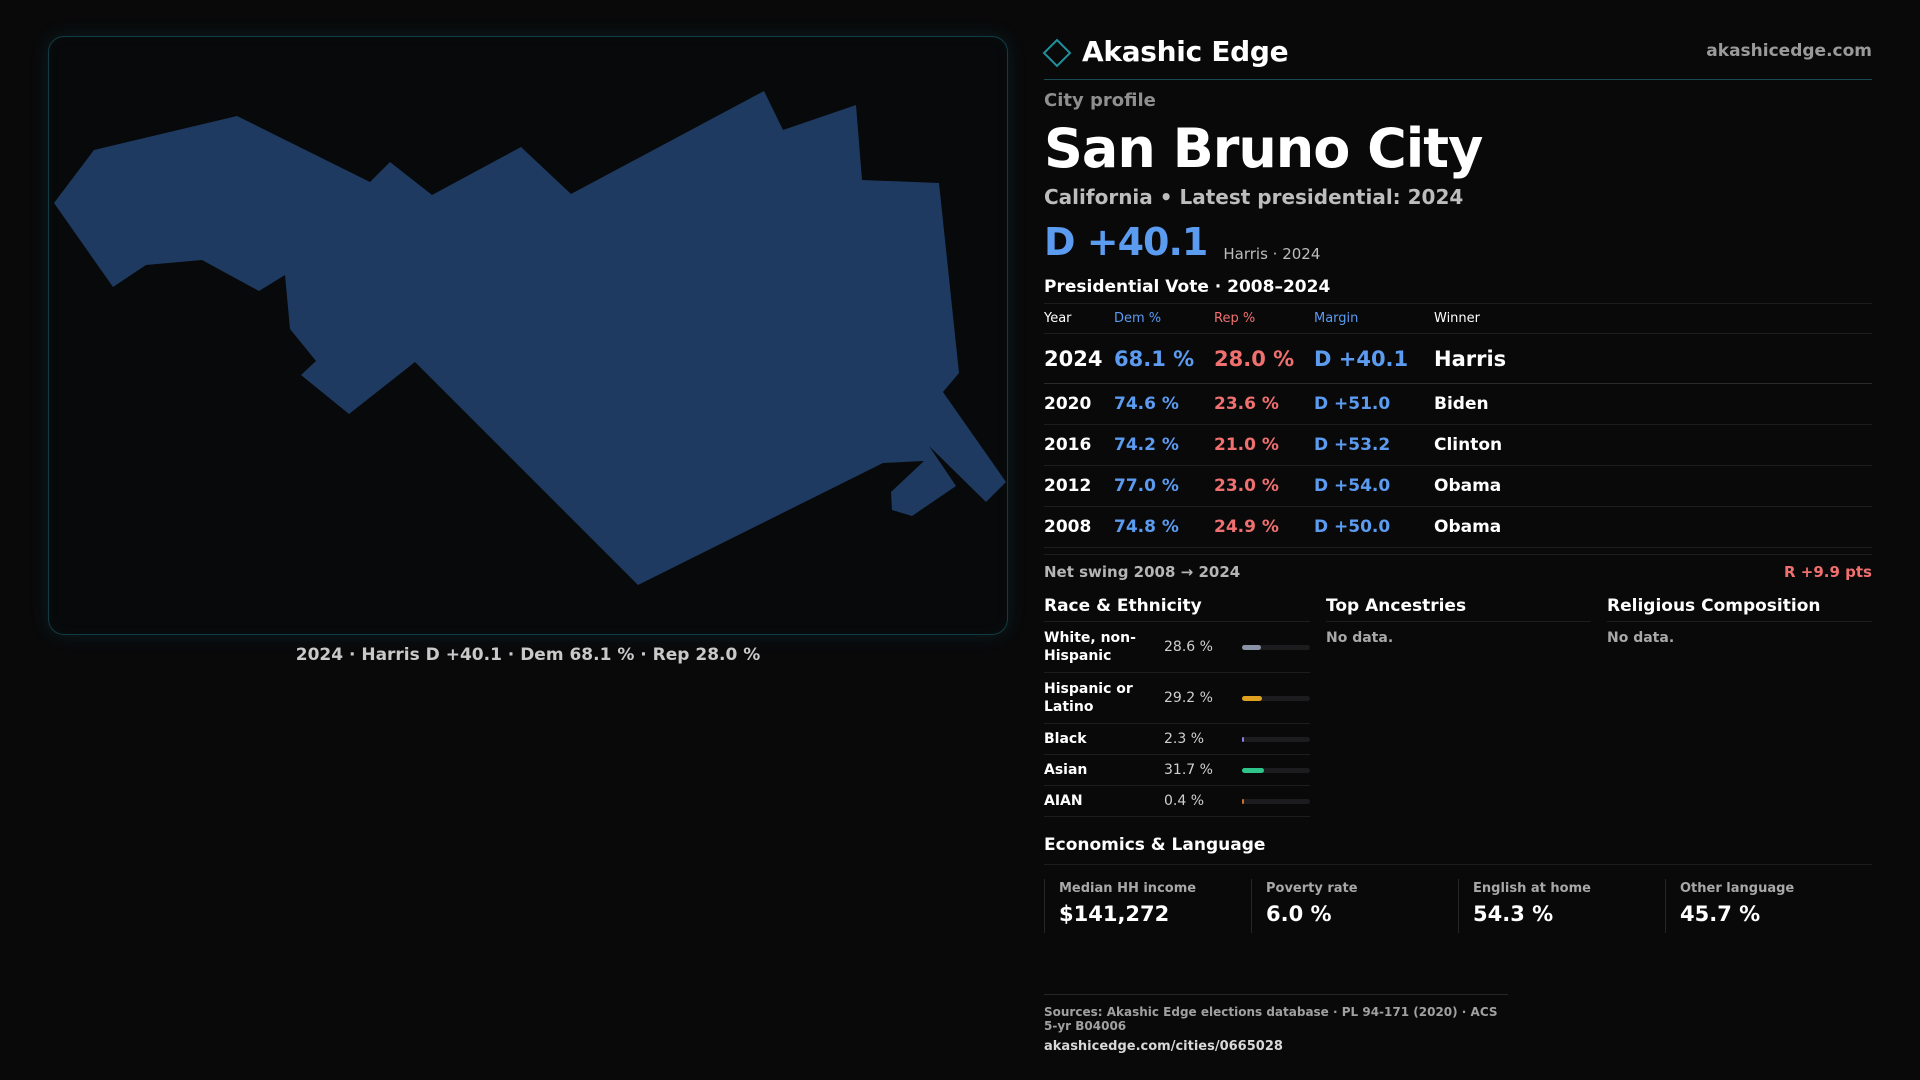 Image resolution: width=1920 pixels, height=1080 pixels. Describe the element at coordinates (1164, 445) in the screenshot. I see `cell-dem: 74.2 %` at that location.